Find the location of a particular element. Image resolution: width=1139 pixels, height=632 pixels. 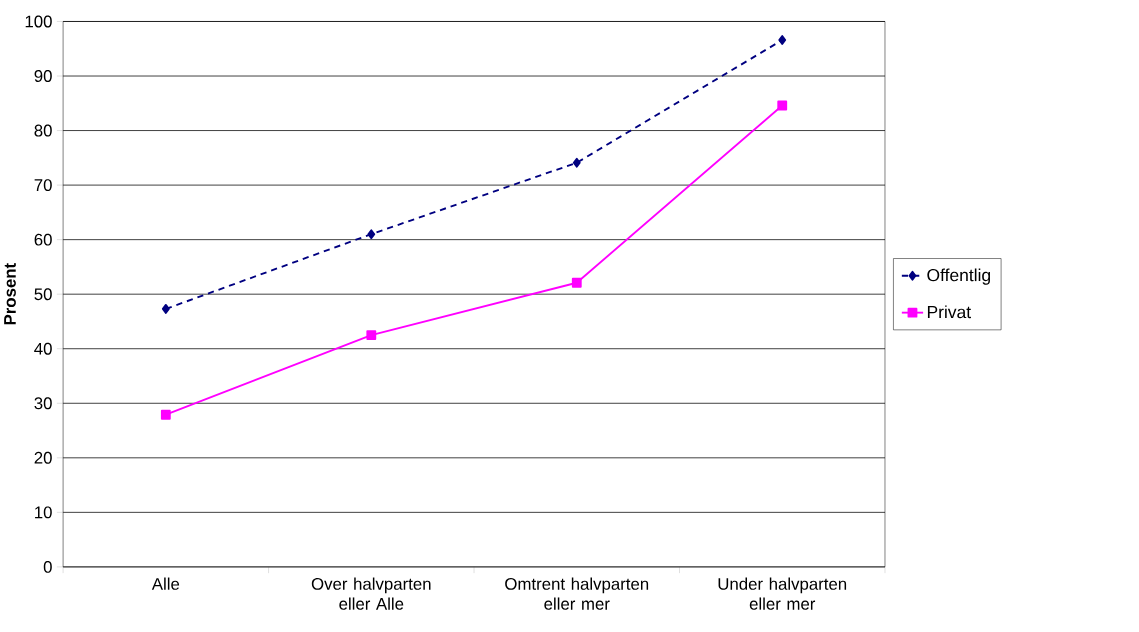

y-tick-label: 100 is located at coordinates (38, 21).